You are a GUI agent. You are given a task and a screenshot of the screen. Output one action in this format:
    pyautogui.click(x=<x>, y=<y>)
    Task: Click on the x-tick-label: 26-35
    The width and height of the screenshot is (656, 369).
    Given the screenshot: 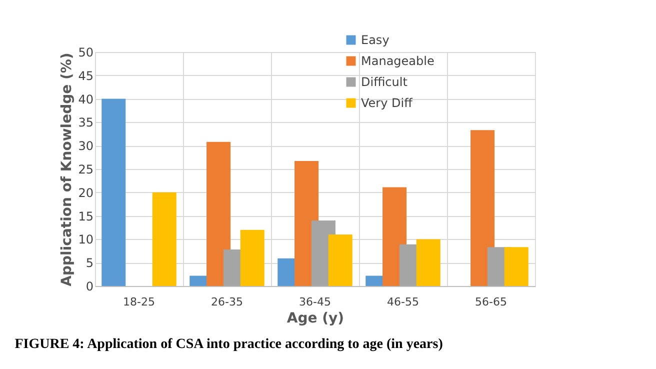 What is the action you would take?
    pyautogui.click(x=227, y=302)
    